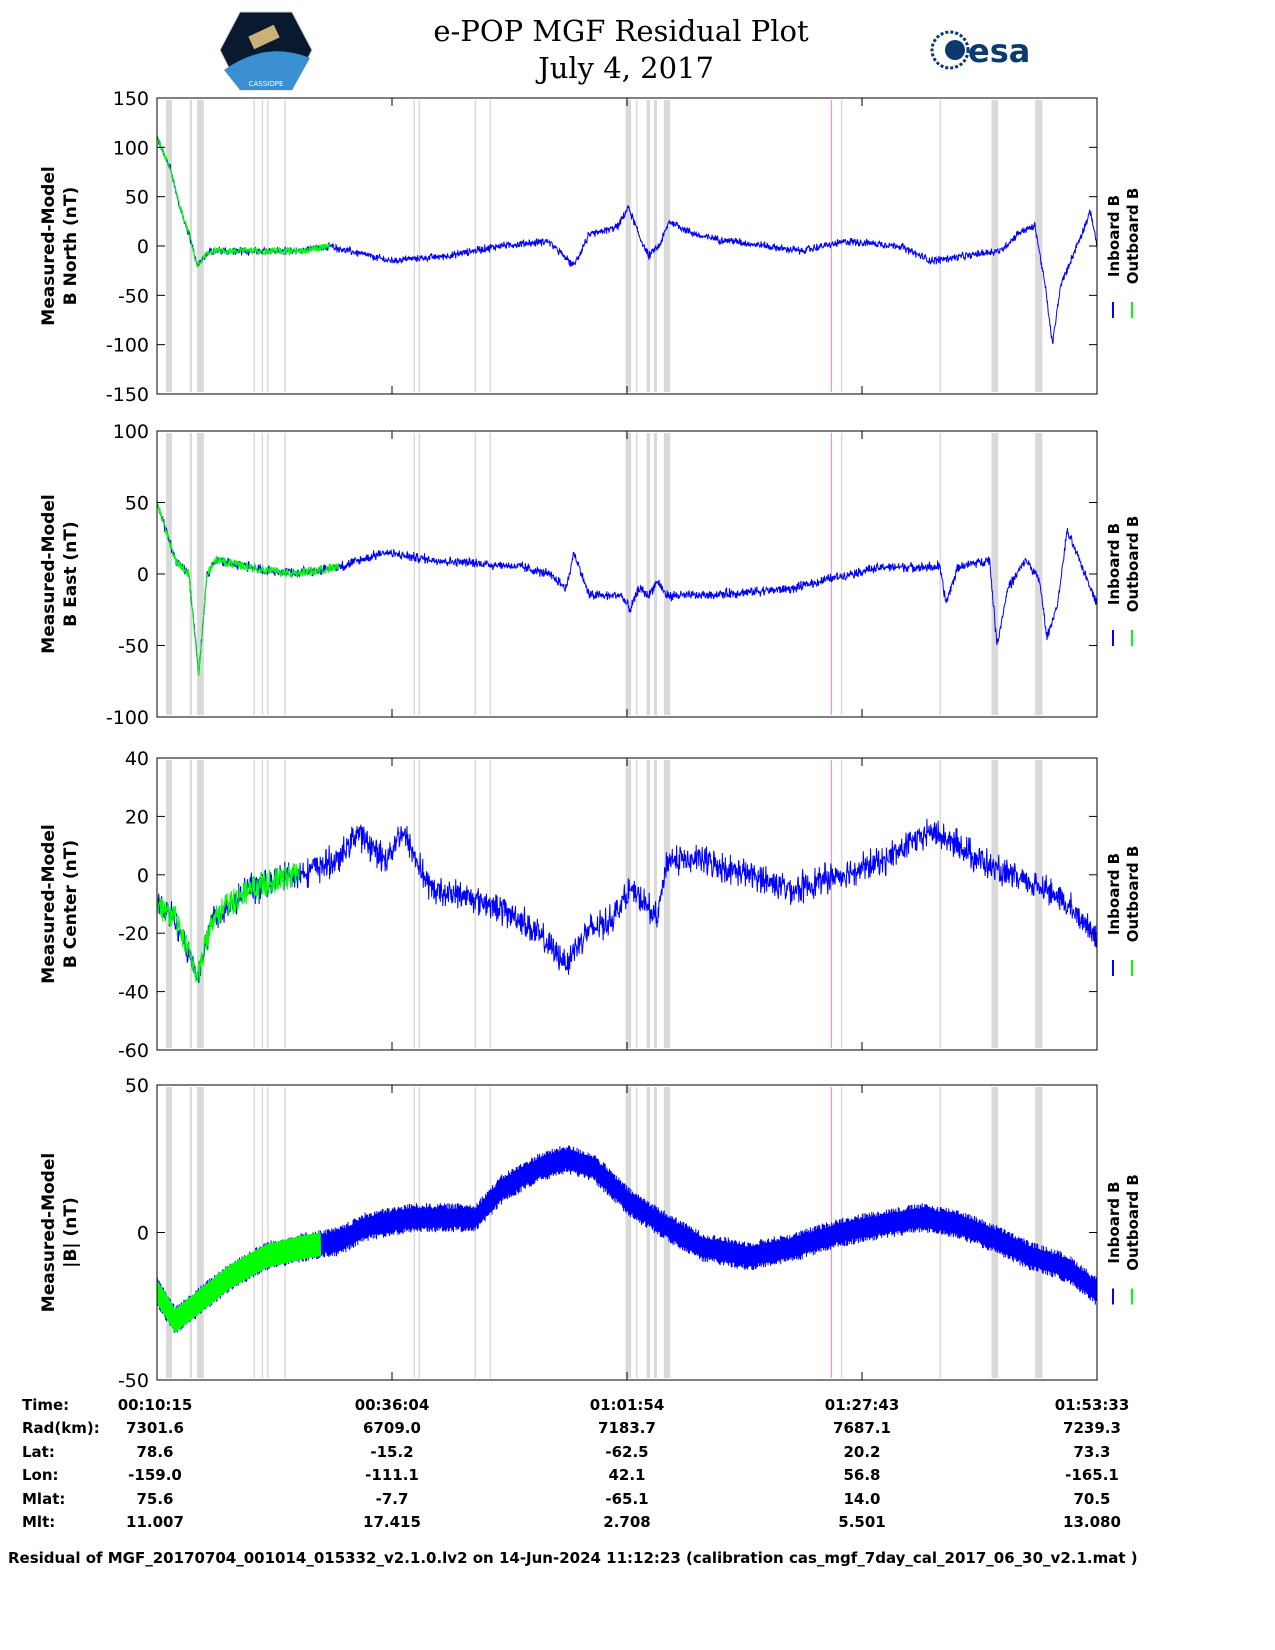 The width and height of the screenshot is (1275, 1650). Describe the element at coordinates (1092, 1428) in the screenshot. I see `table-cell: 7239.3` at that location.